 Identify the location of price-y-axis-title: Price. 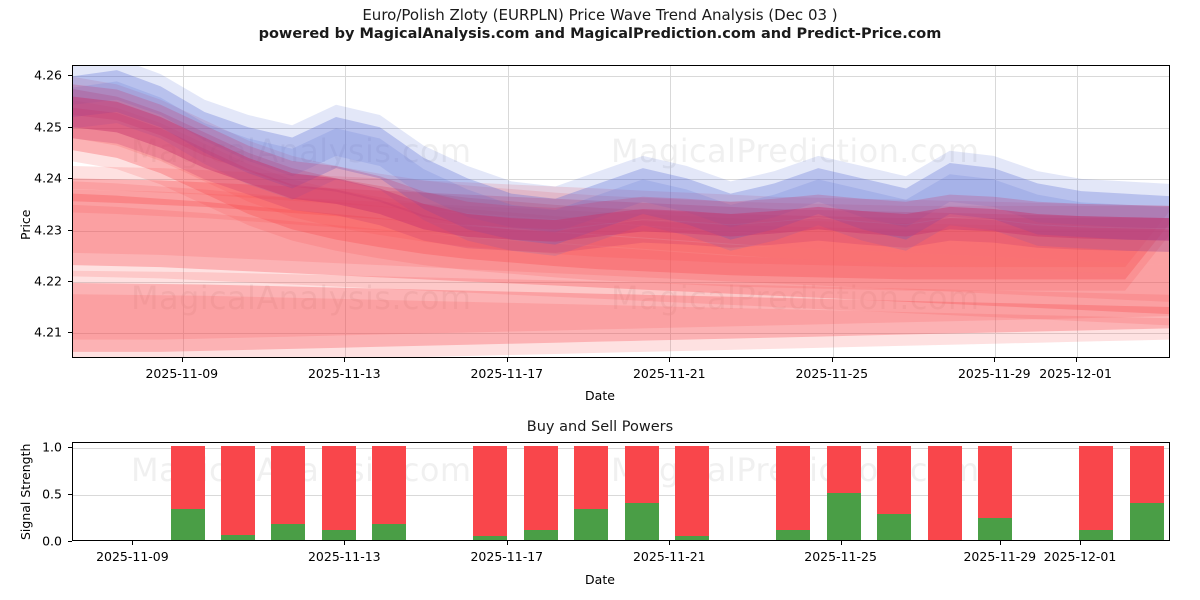
(25, 225).